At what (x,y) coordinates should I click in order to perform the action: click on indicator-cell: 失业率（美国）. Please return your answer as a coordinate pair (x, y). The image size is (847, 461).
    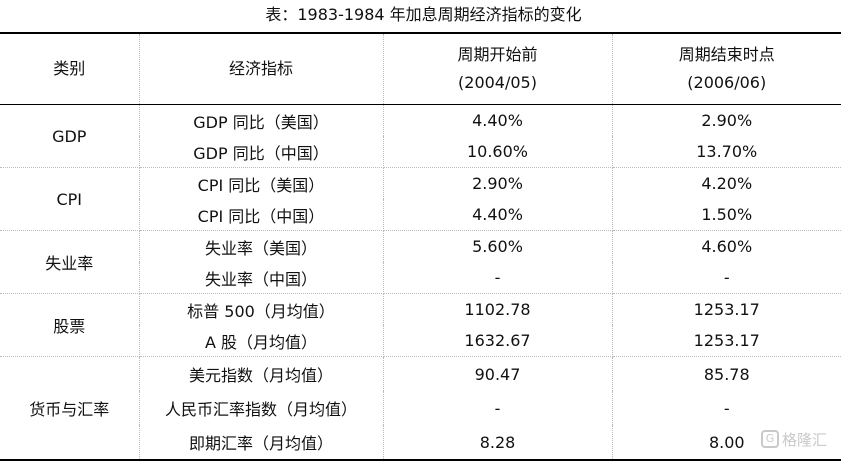
    Looking at the image, I should click on (261, 246).